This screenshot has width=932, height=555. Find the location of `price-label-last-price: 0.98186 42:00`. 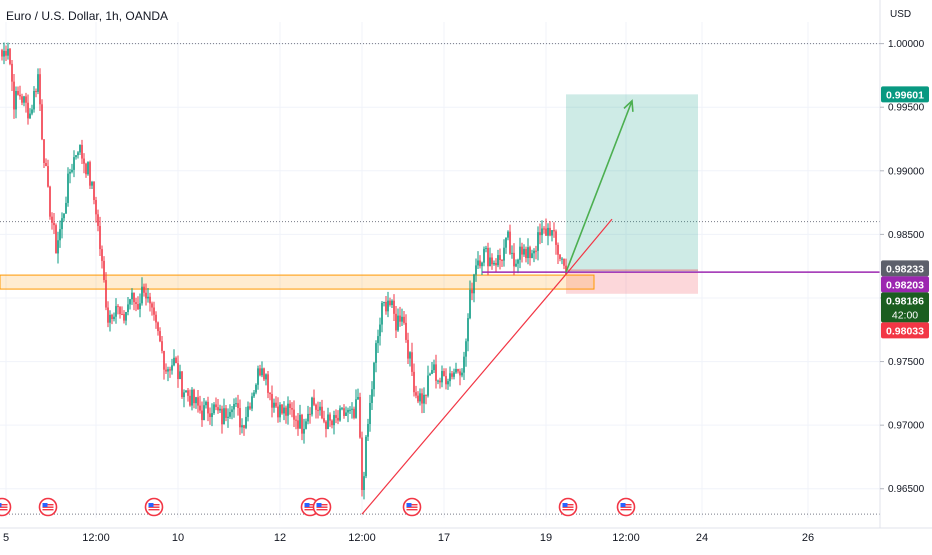

price-label-last-price: 0.98186 42:00 is located at coordinates (905, 307).